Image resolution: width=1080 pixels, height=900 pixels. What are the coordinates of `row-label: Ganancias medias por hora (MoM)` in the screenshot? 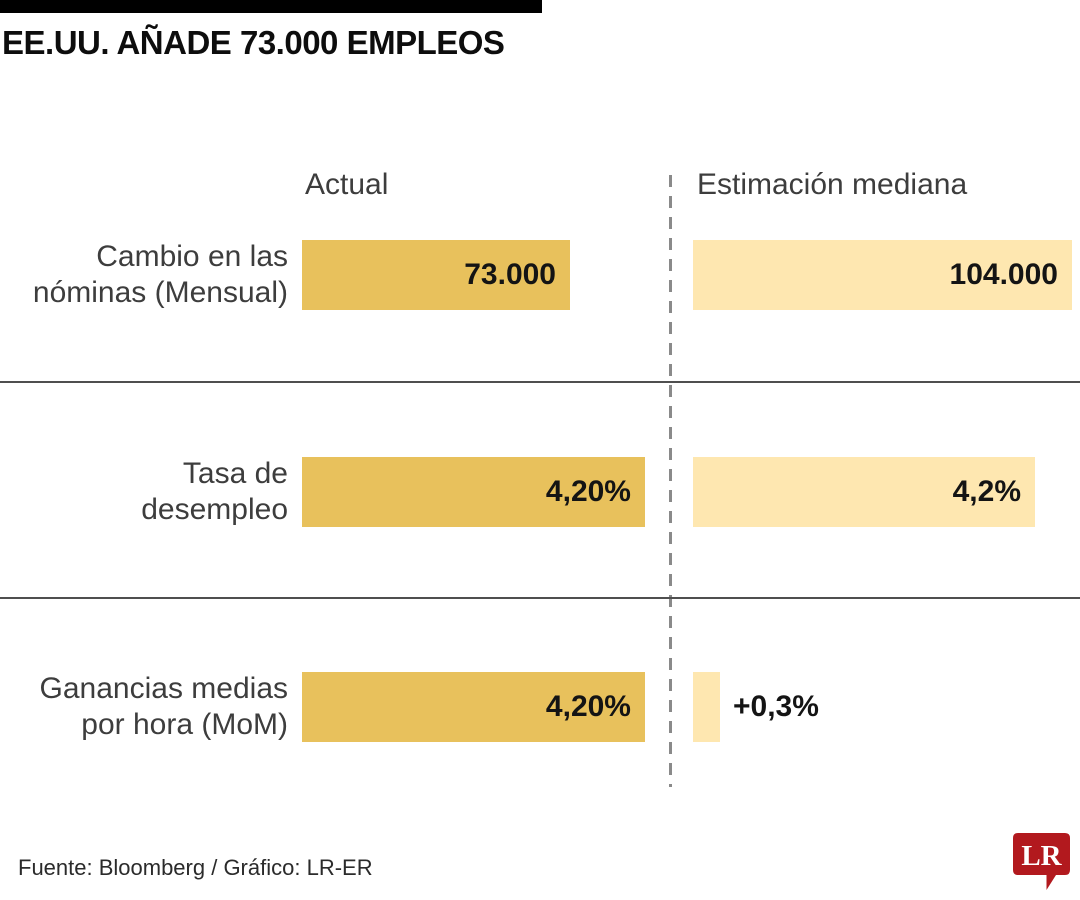 It's located at (144, 707).